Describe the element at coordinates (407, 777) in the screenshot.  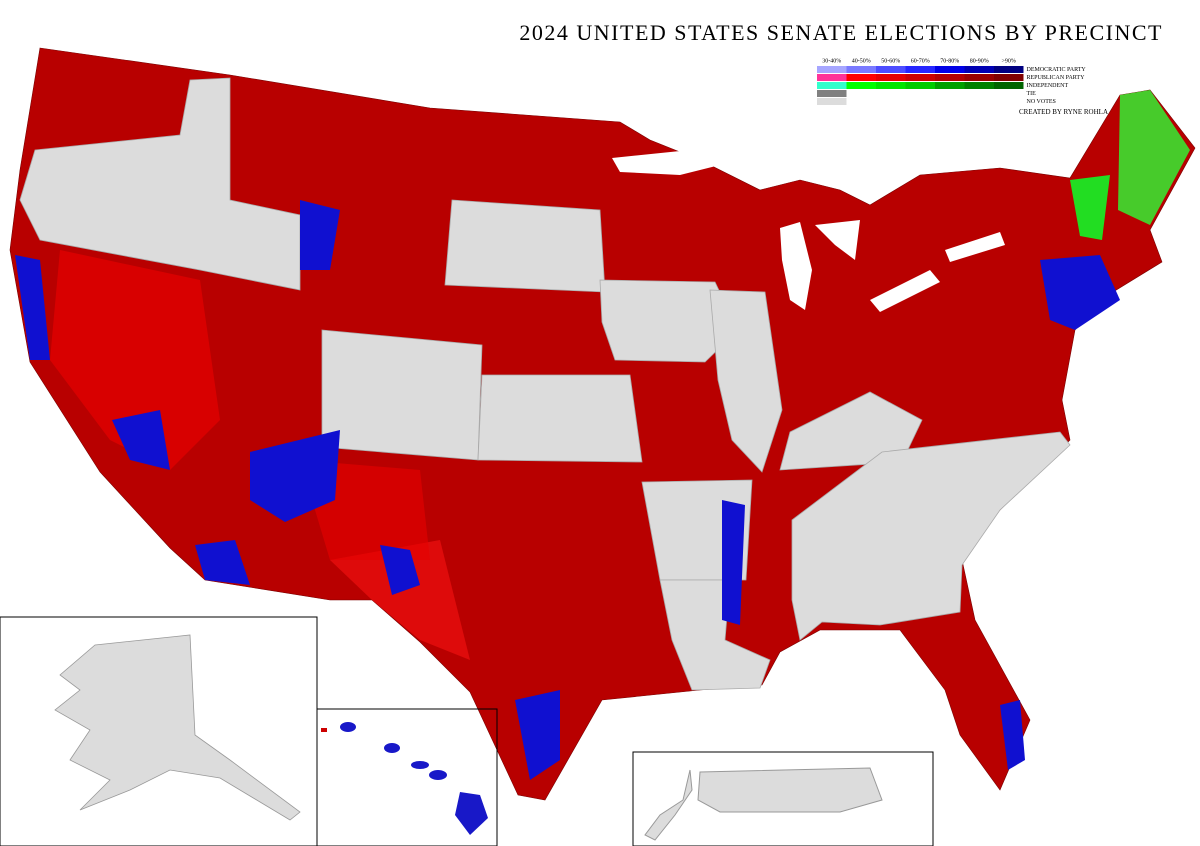
I see `hawaii-frame` at that location.